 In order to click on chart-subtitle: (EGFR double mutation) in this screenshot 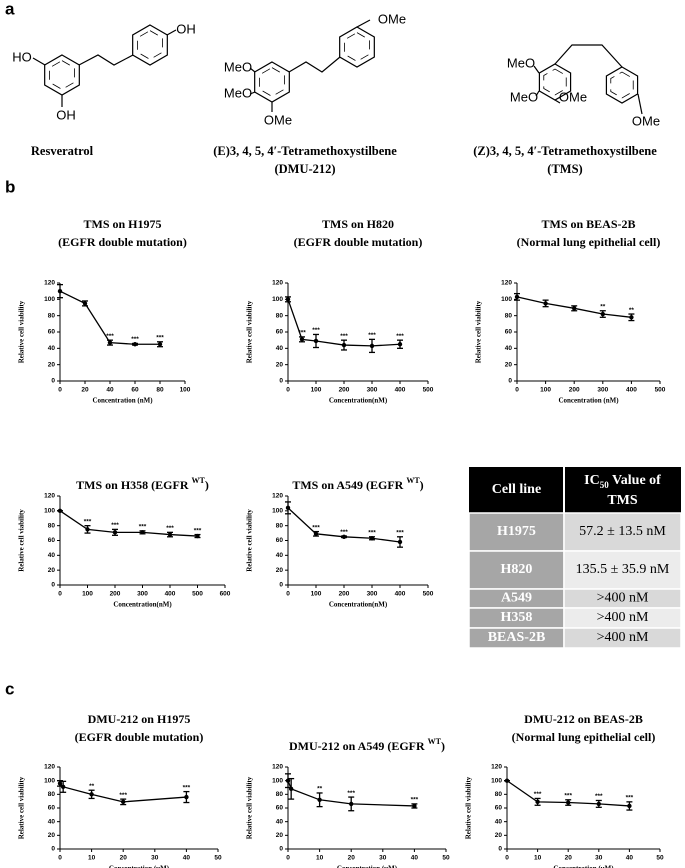, I will do `click(139, 737)`.